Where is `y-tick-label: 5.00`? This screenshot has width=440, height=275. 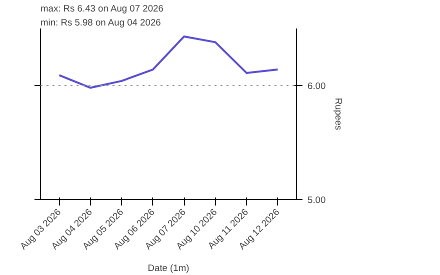 y-tick-label: 5.00 is located at coordinates (317, 200).